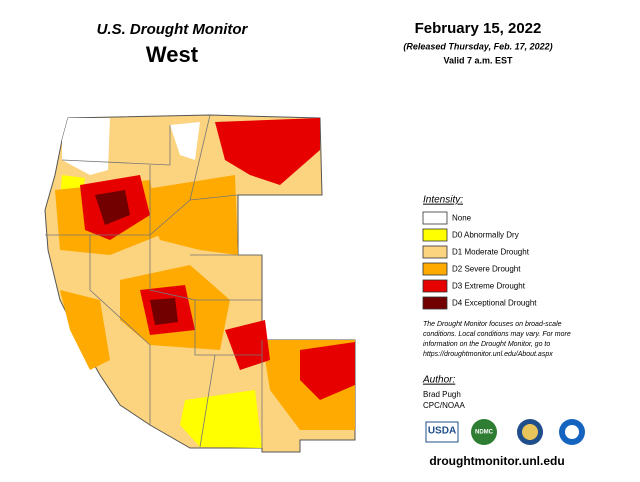 Image resolution: width=640 pixels, height=482 pixels. What do you see at coordinates (478, 60) in the screenshot?
I see `valid: Valid 7 a.m. EST` at bounding box center [478, 60].